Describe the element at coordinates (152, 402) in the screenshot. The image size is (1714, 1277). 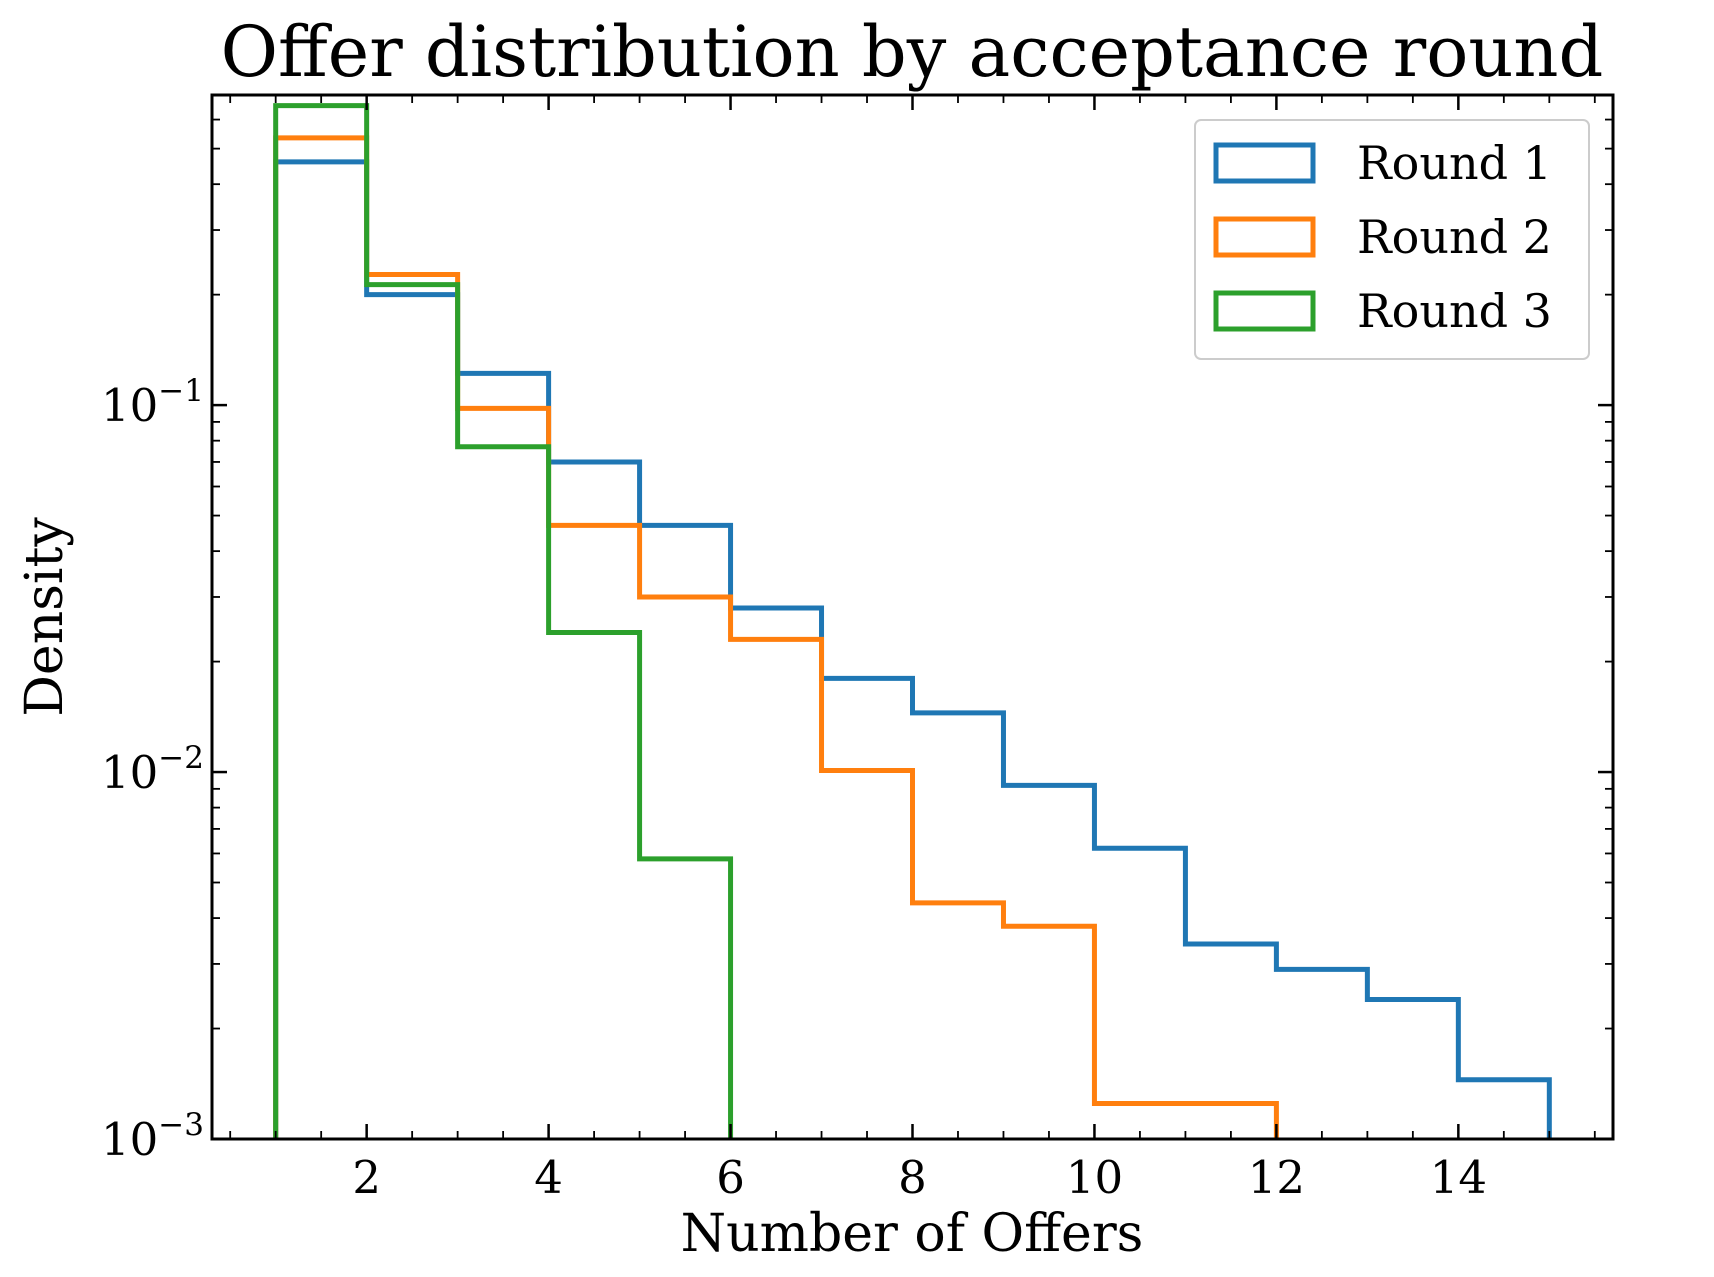
I see `y-tick-label: 10⁻¹` at that location.